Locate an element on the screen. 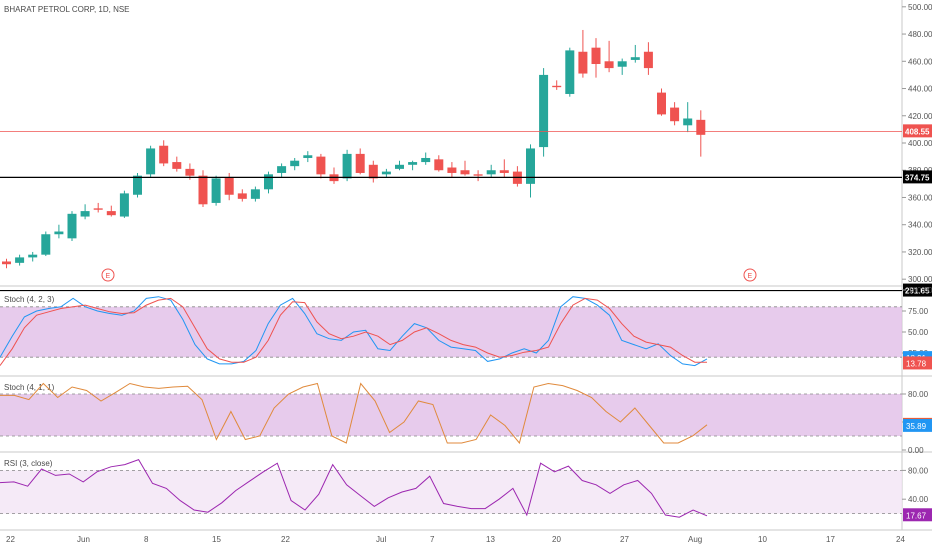  price-level-label: 408.55 is located at coordinates (917, 131).